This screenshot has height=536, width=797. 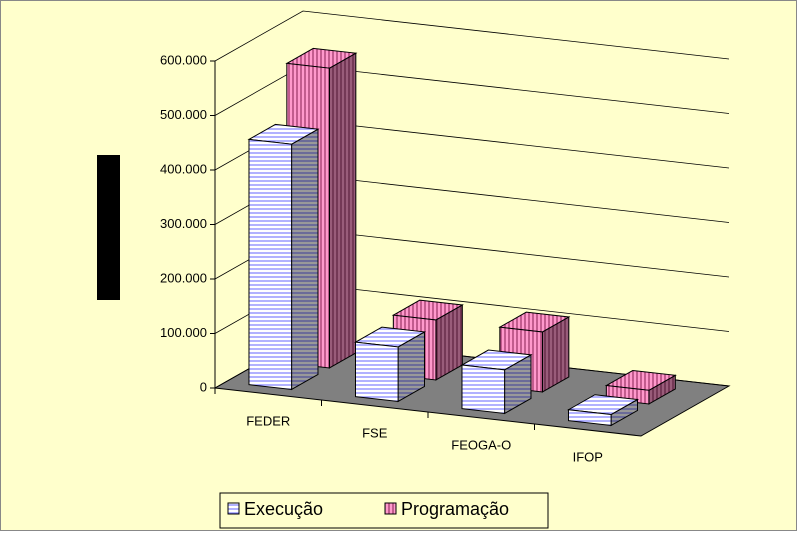 I want to click on x-tick-label: IFOP, so click(x=588, y=456).